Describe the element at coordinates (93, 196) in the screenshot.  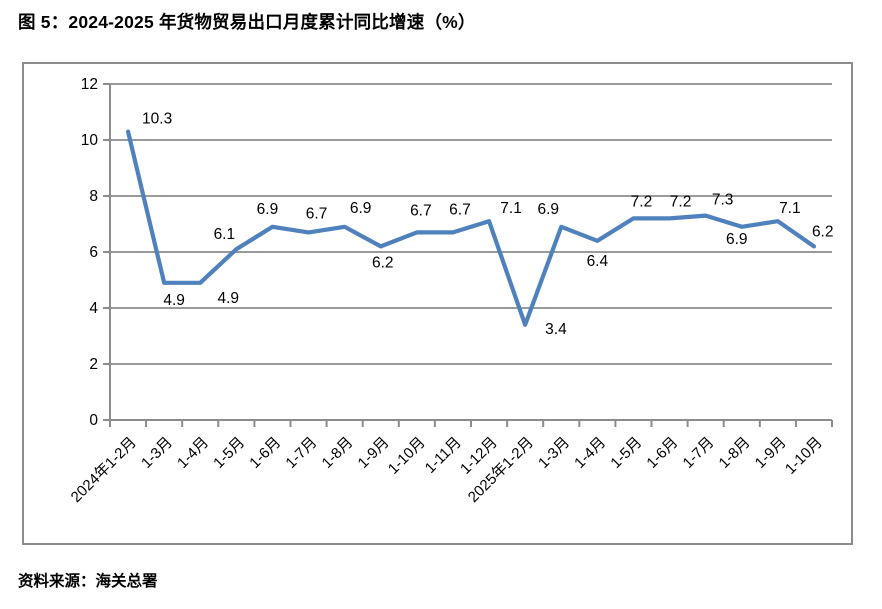
I see `y-axis-label: 8` at that location.